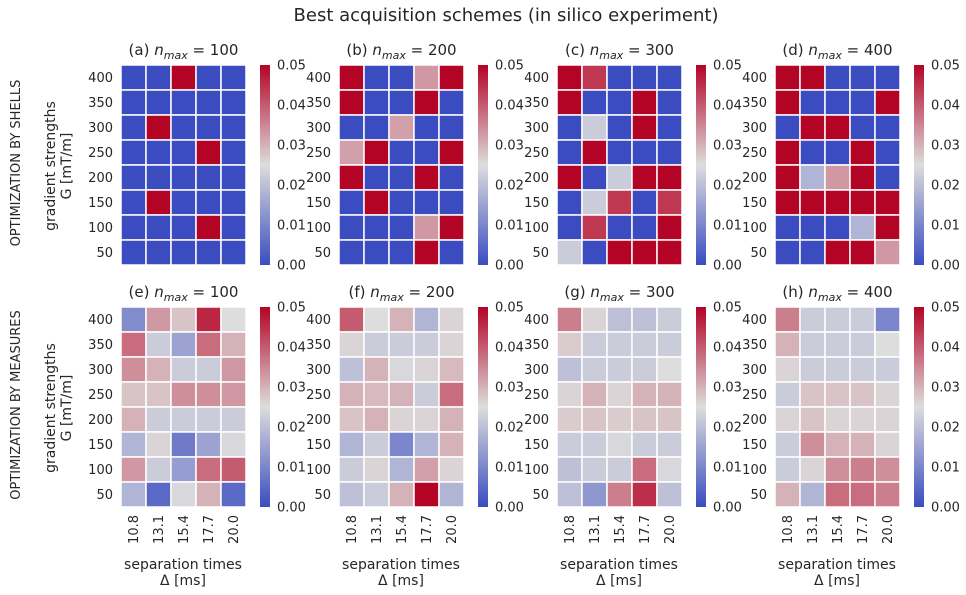  Describe the element at coordinates (509, 186) in the screenshot. I see `colorbar-tick-label: 0.02` at that location.